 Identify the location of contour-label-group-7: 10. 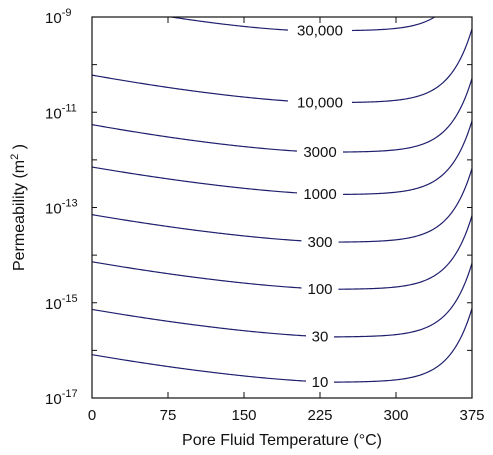
(320, 381).